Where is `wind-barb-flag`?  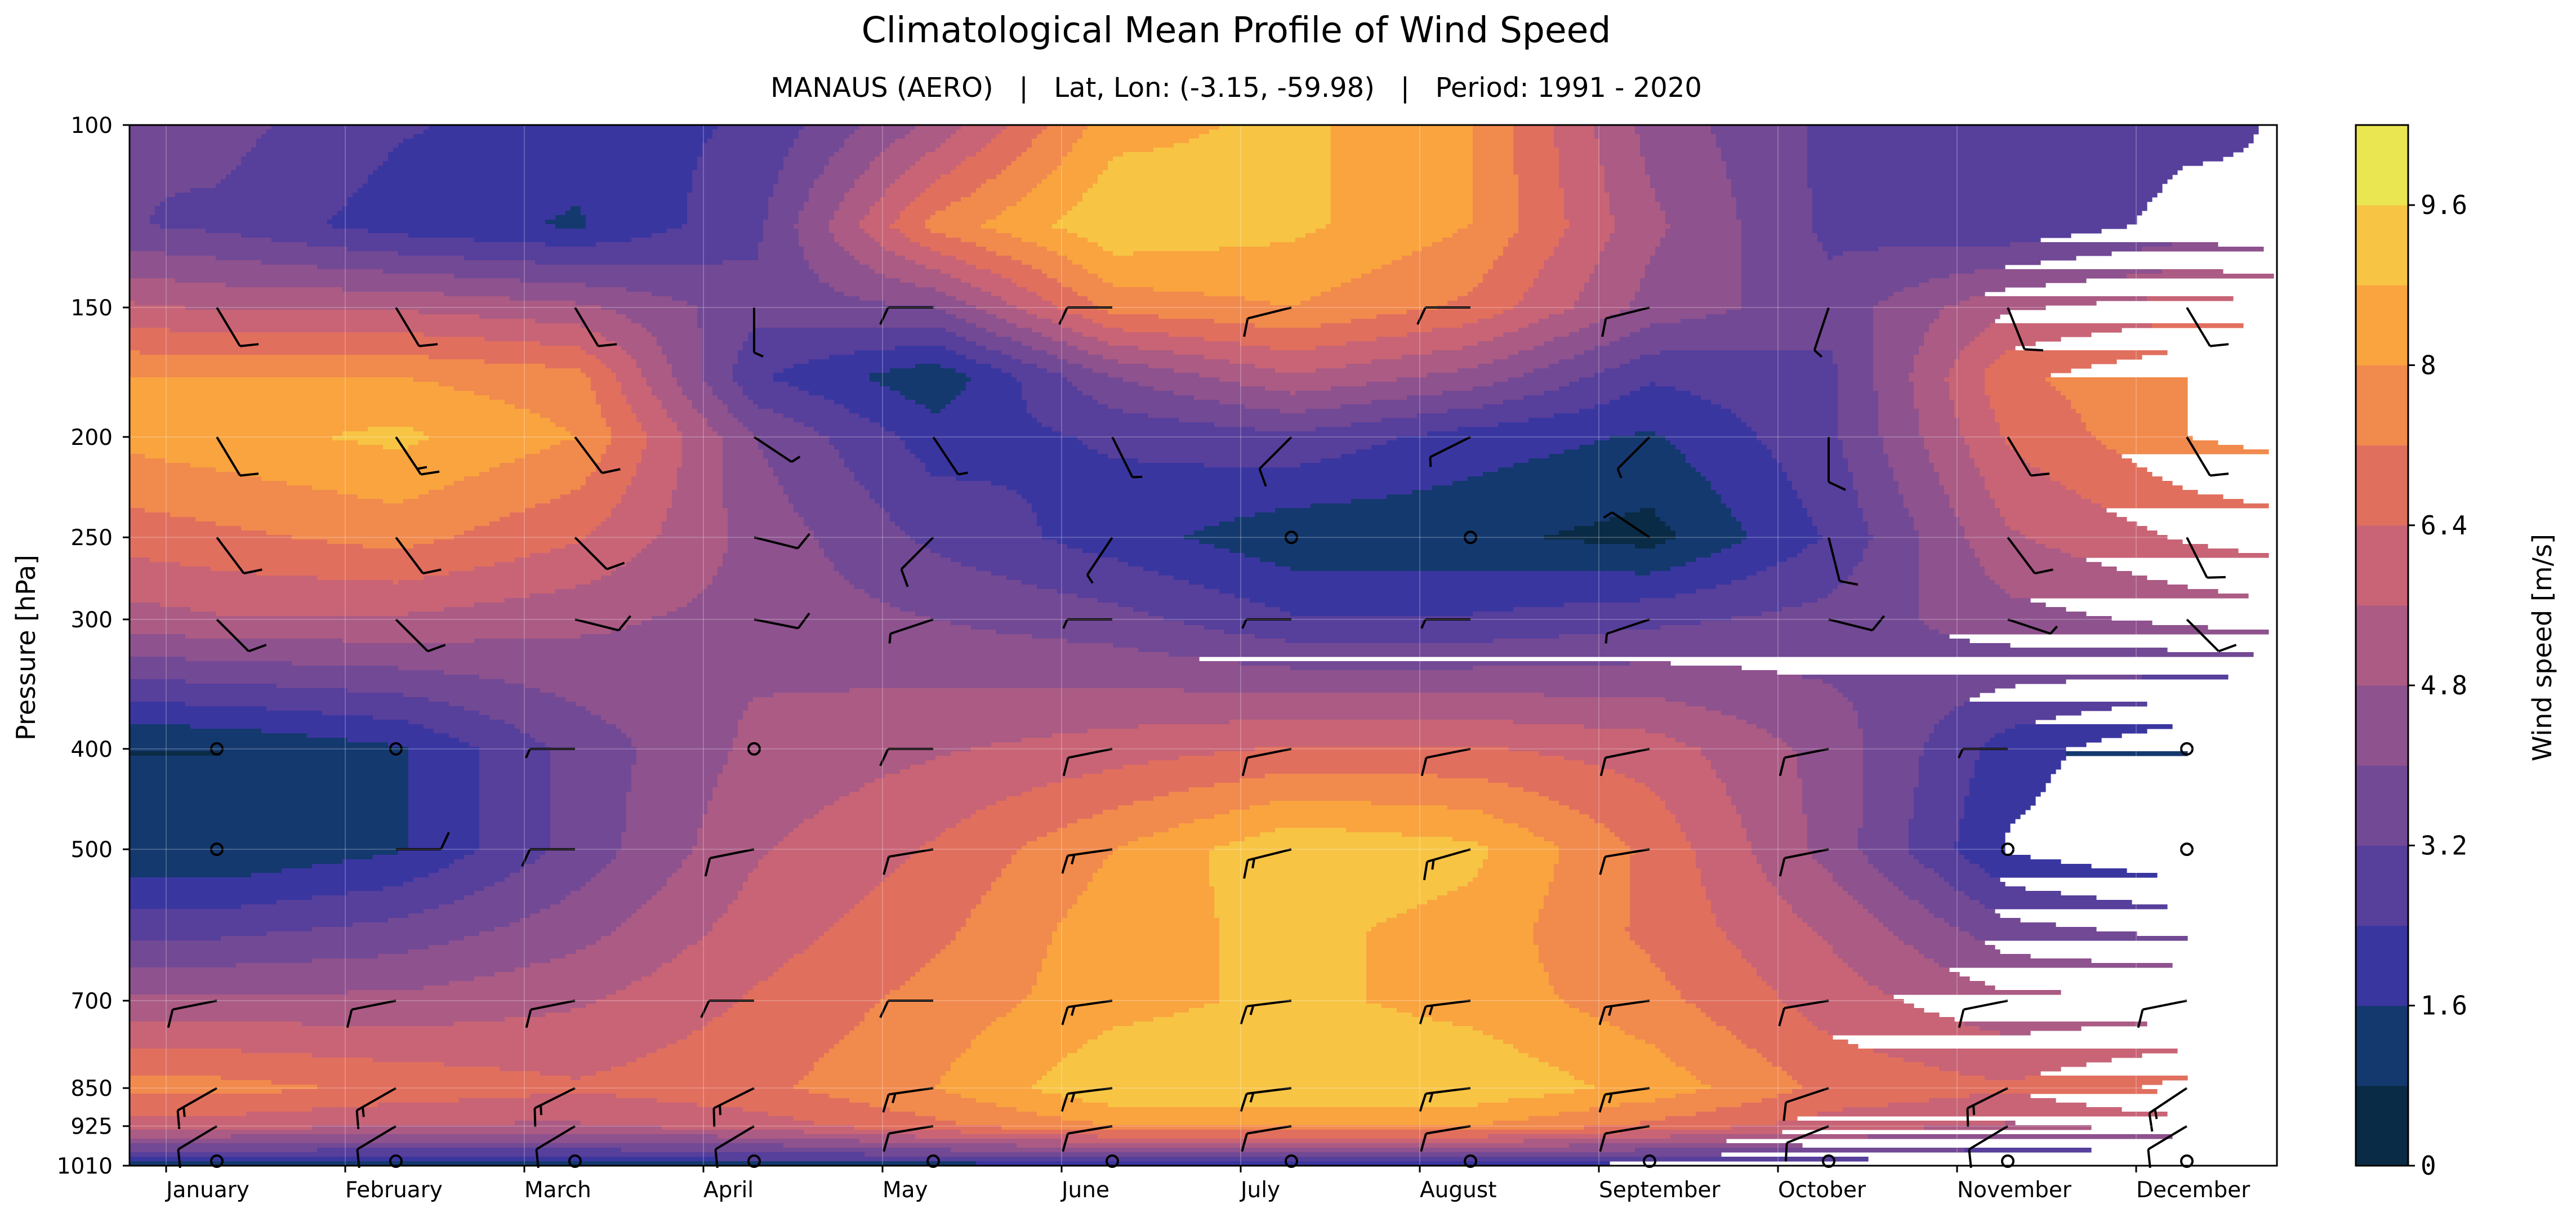 wind-barb-flag is located at coordinates (1849, 583).